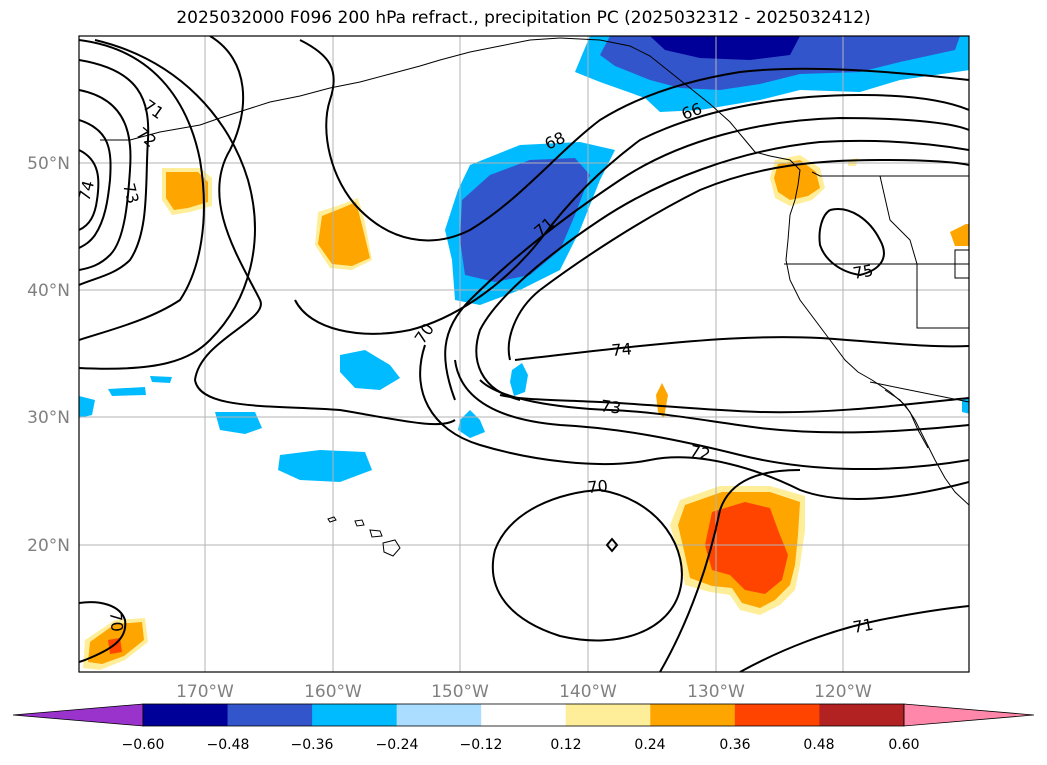  Describe the element at coordinates (397, 745) in the screenshot. I see `colorbar-tick-label: −0.24` at that location.